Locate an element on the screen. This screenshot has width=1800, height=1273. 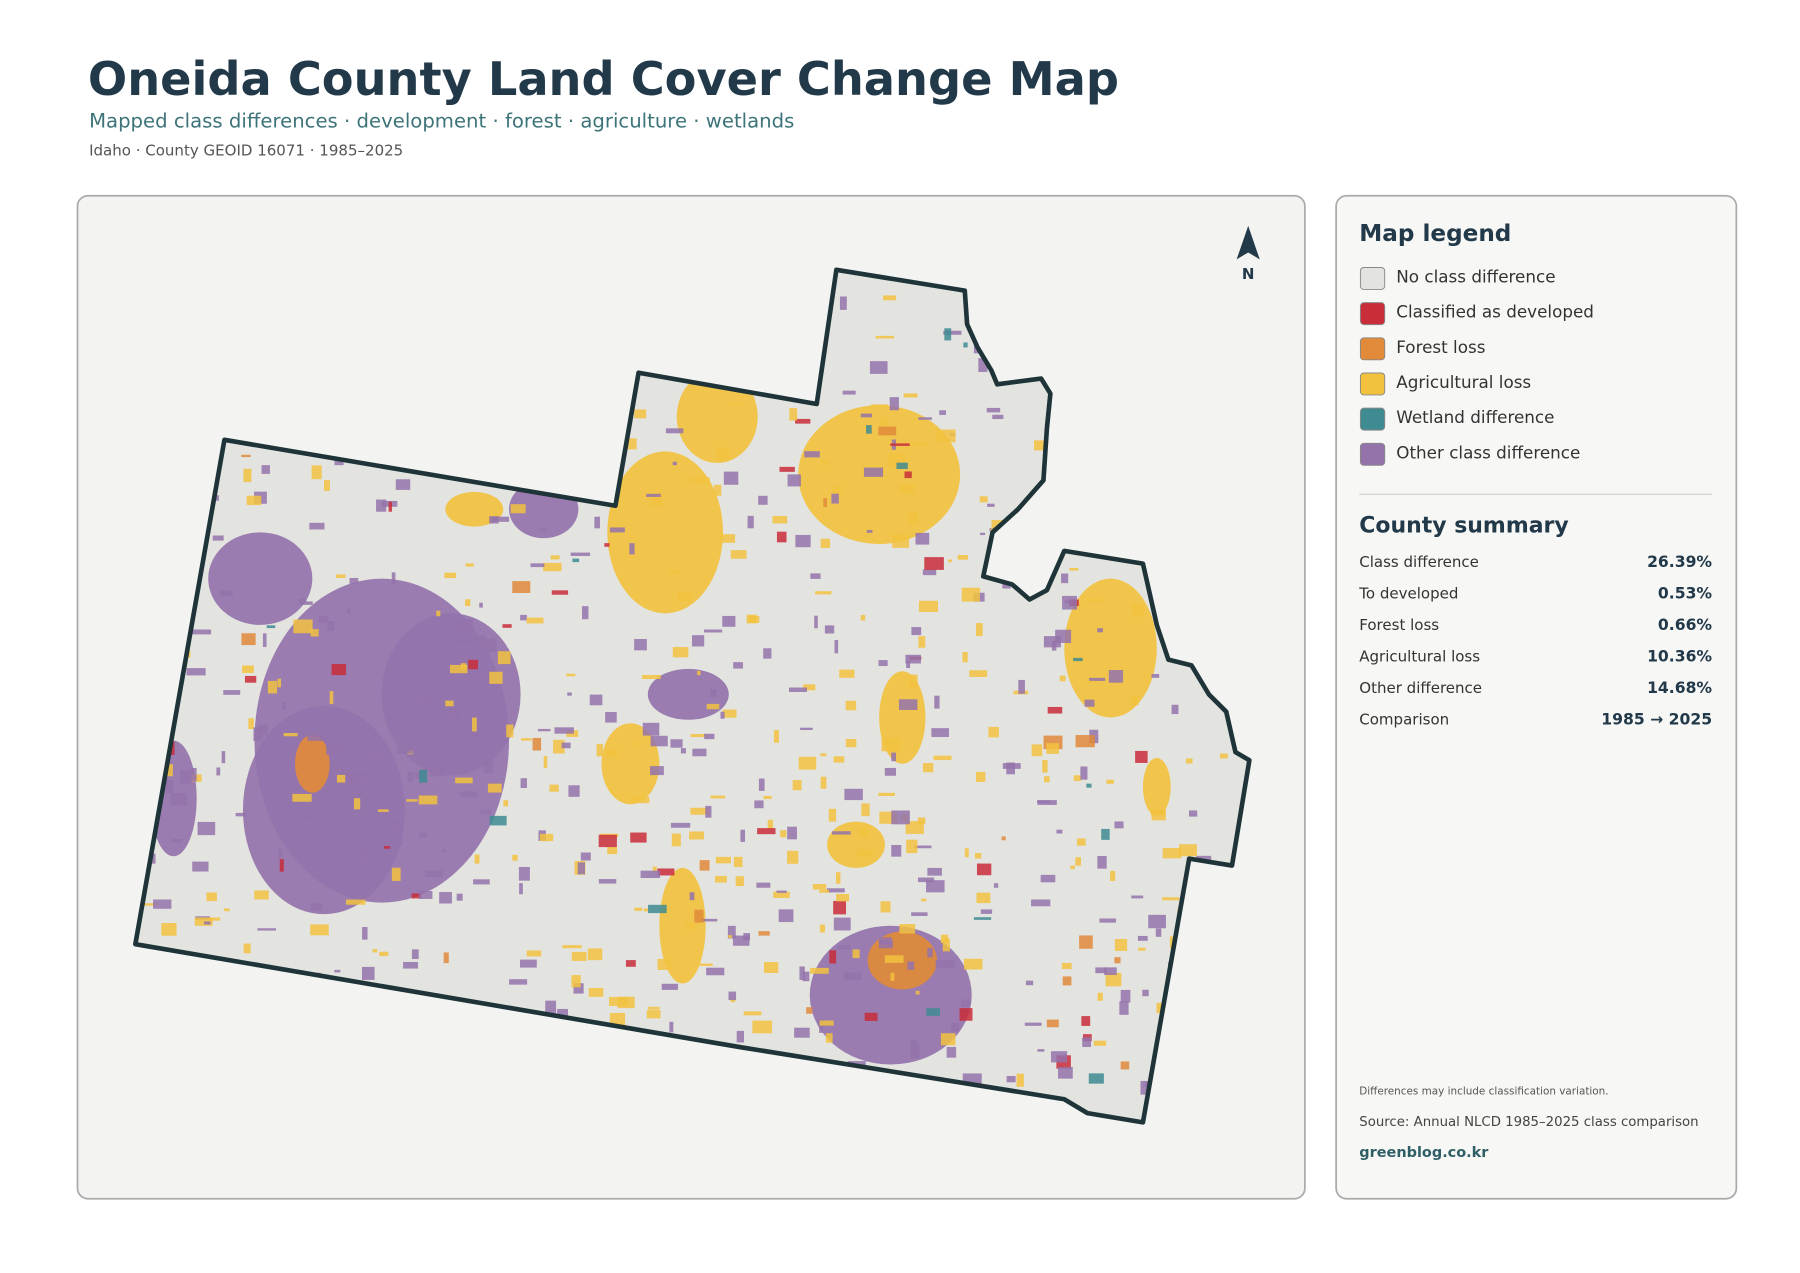
summary-label: Comparison is located at coordinates (1404, 719).